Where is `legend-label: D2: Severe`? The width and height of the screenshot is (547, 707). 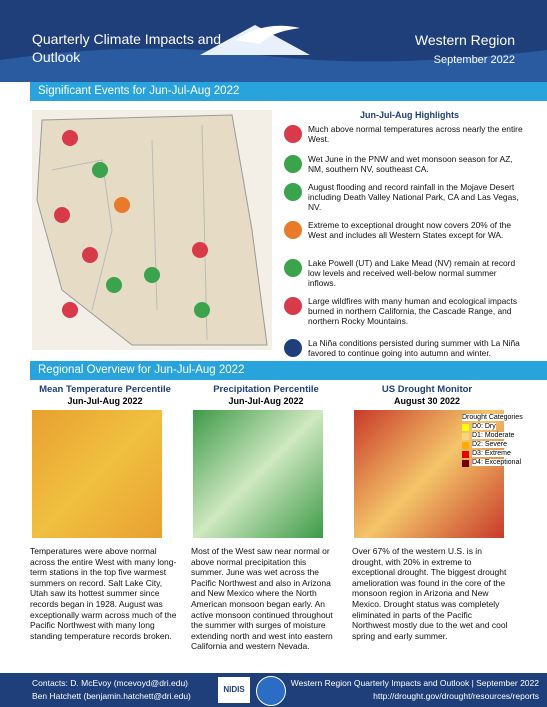 legend-label: D2: Severe is located at coordinates (490, 444).